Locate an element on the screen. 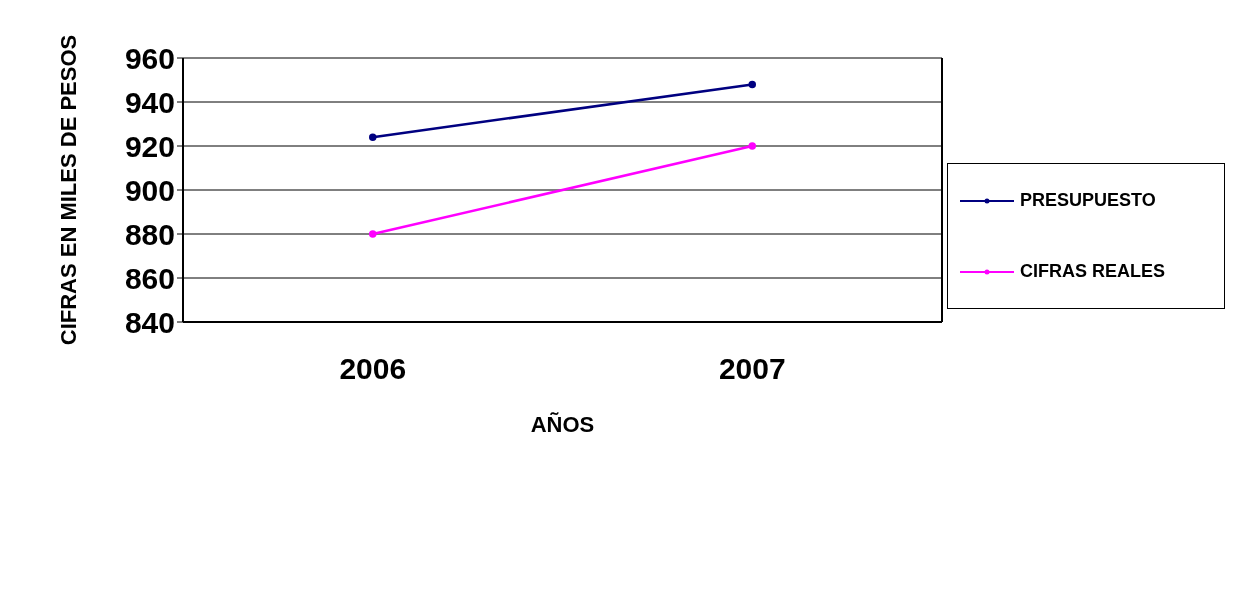  y-tick-label: 860 is located at coordinates (149, 278).